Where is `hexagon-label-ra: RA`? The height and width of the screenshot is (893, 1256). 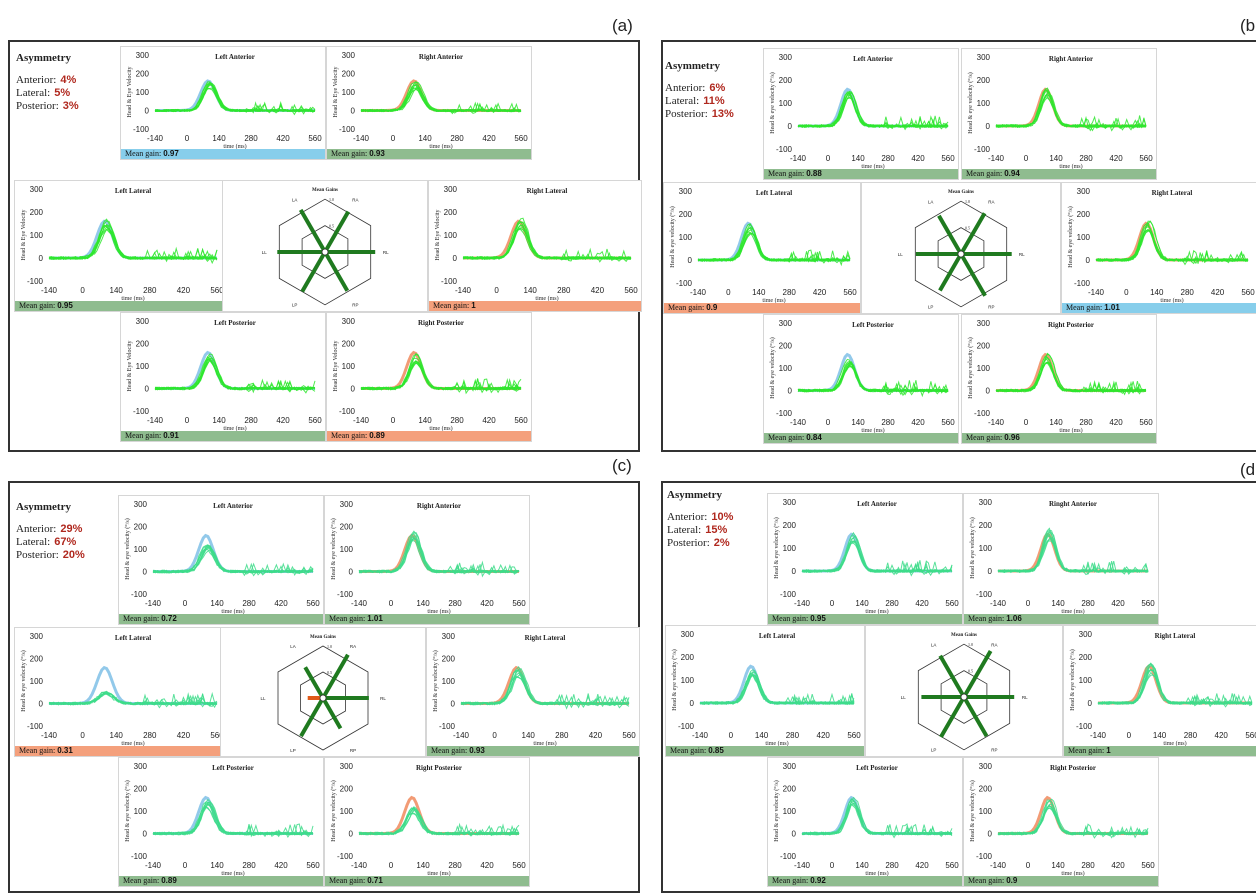 hexagon-label-ra: RA is located at coordinates (353, 646).